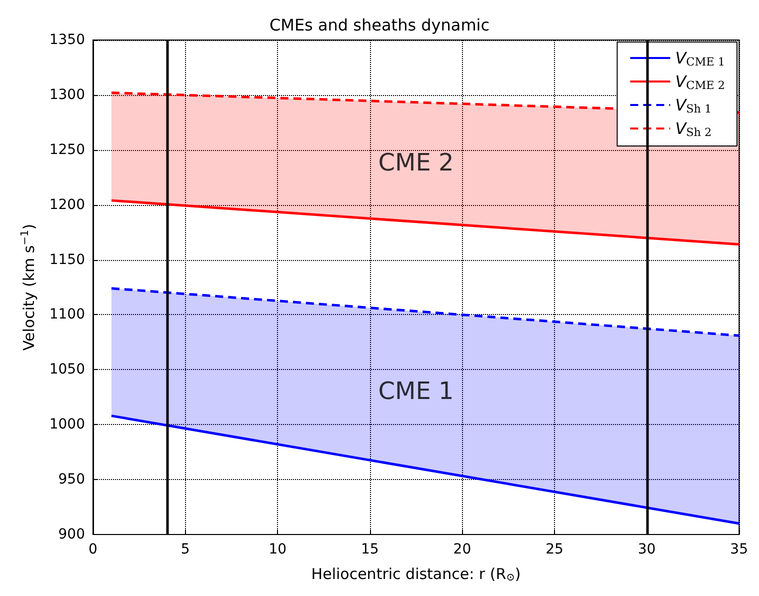  Describe the element at coordinates (71, 480) in the screenshot. I see `y-tick-label: 950` at that location.